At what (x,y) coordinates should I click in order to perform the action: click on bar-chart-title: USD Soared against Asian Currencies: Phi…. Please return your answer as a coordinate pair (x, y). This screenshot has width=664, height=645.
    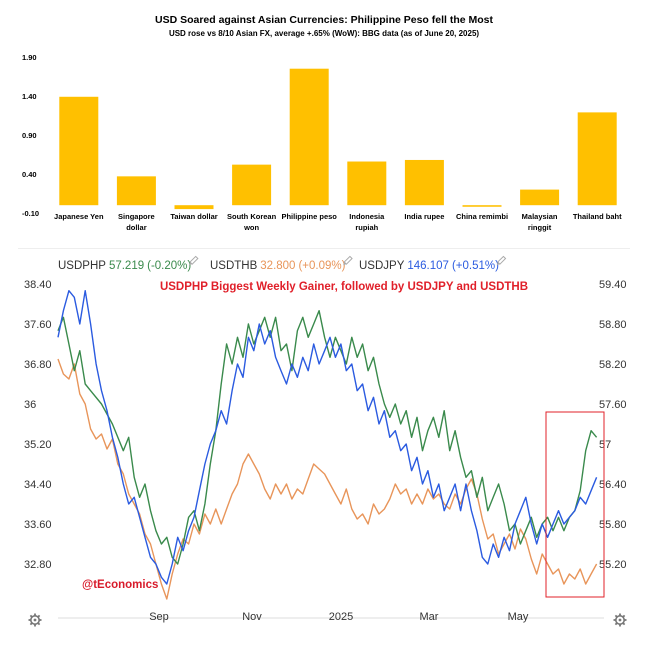
    Looking at the image, I should click on (324, 20).